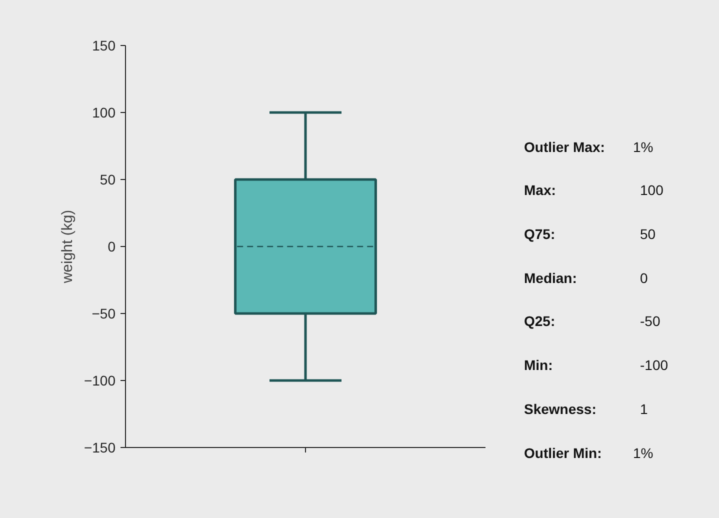  Describe the element at coordinates (586, 409) in the screenshot. I see `text: Skewness: 1` at that location.